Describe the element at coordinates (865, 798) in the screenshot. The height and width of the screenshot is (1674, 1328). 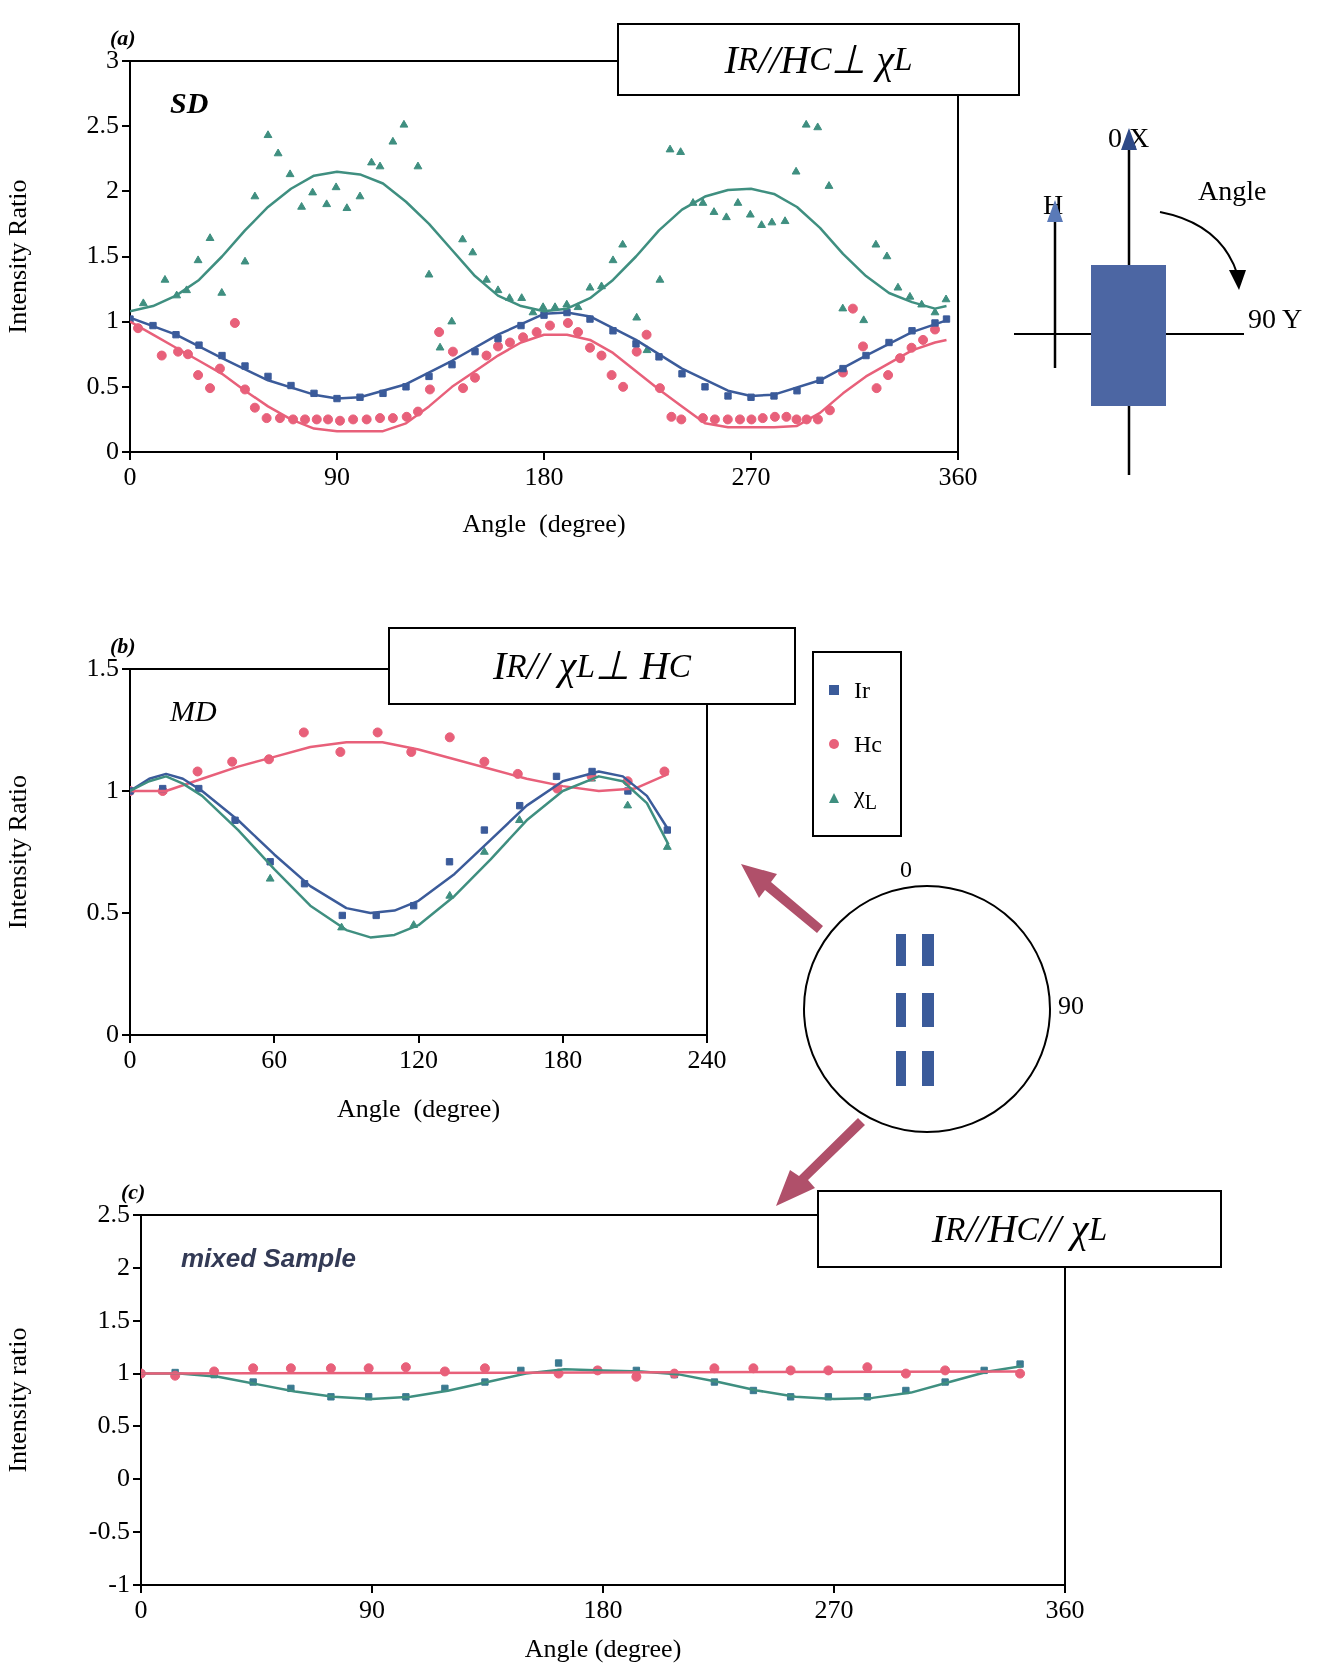
I see `legend-label: χ$_{L}$` at that location.